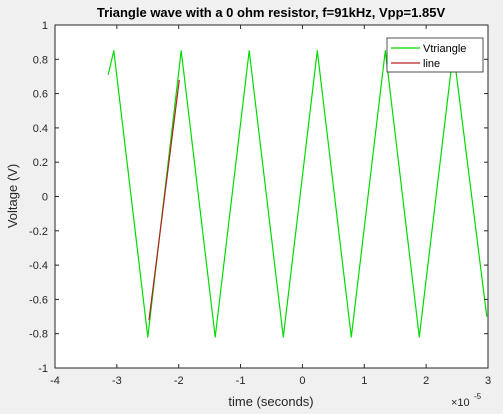  What do you see at coordinates (364, 381) in the screenshot?
I see `x-tick-label: 1` at bounding box center [364, 381].